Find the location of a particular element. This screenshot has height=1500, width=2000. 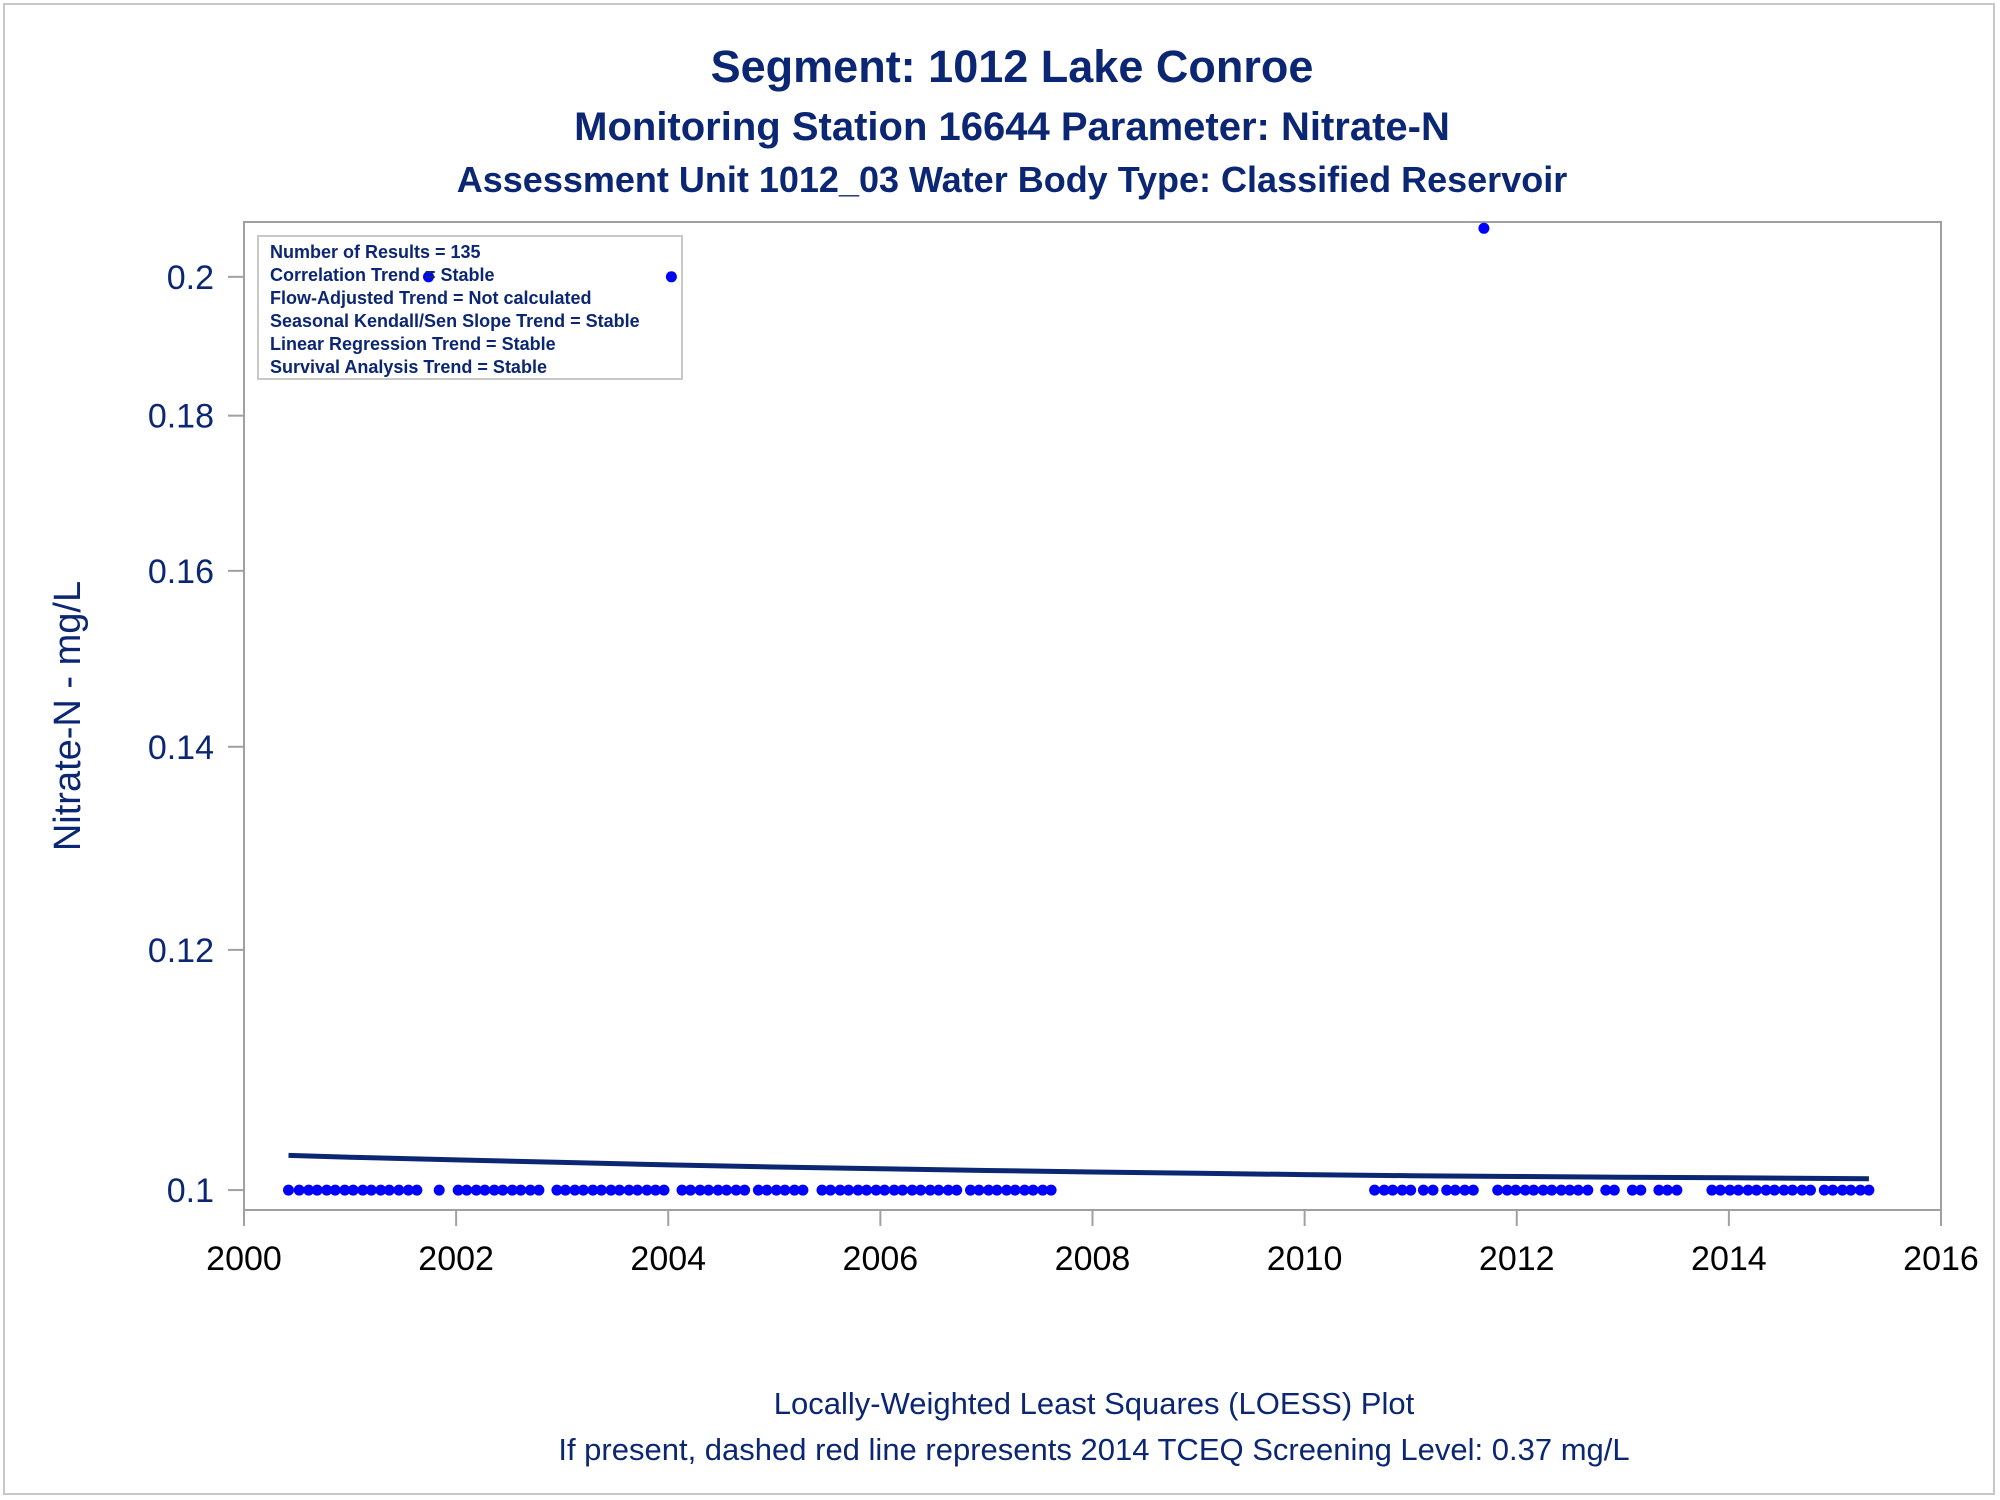

chart-title: Segment: 1012 Lake Conroe is located at coordinates (1012, 66).